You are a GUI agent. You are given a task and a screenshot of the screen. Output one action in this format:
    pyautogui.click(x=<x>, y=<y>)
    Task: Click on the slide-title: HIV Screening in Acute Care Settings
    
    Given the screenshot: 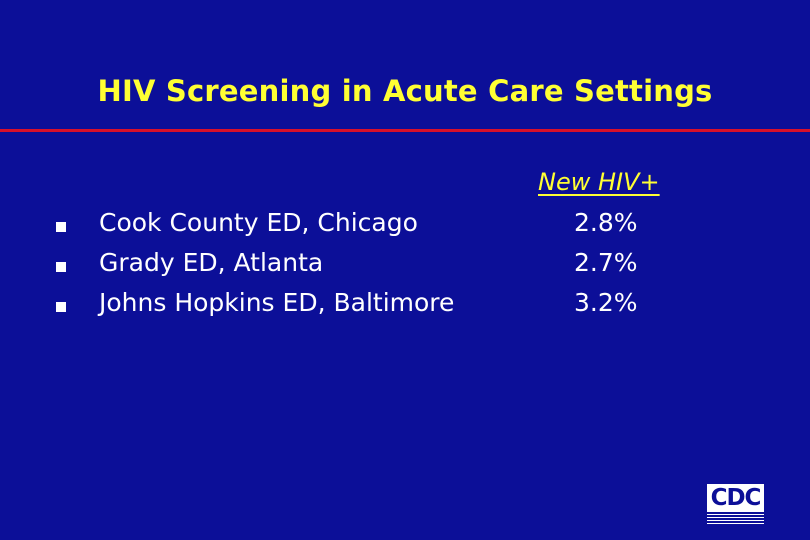 What is the action you would take?
    pyautogui.click(x=405, y=91)
    